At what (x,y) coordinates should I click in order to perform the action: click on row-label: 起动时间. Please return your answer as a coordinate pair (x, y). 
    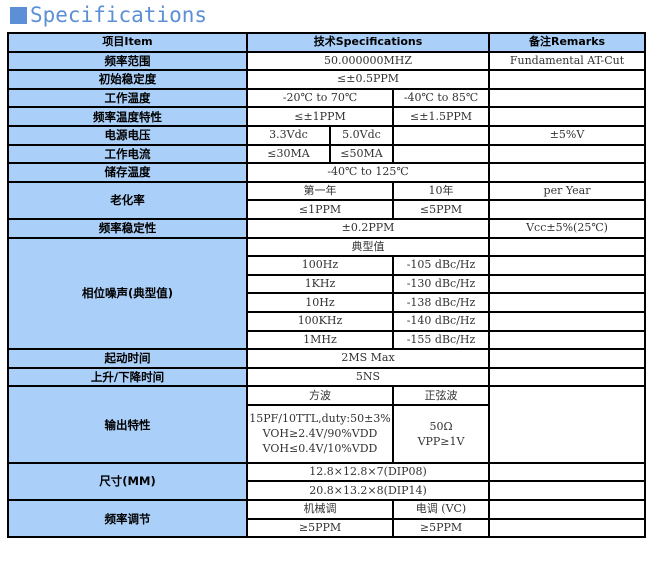
    Looking at the image, I should click on (127, 358).